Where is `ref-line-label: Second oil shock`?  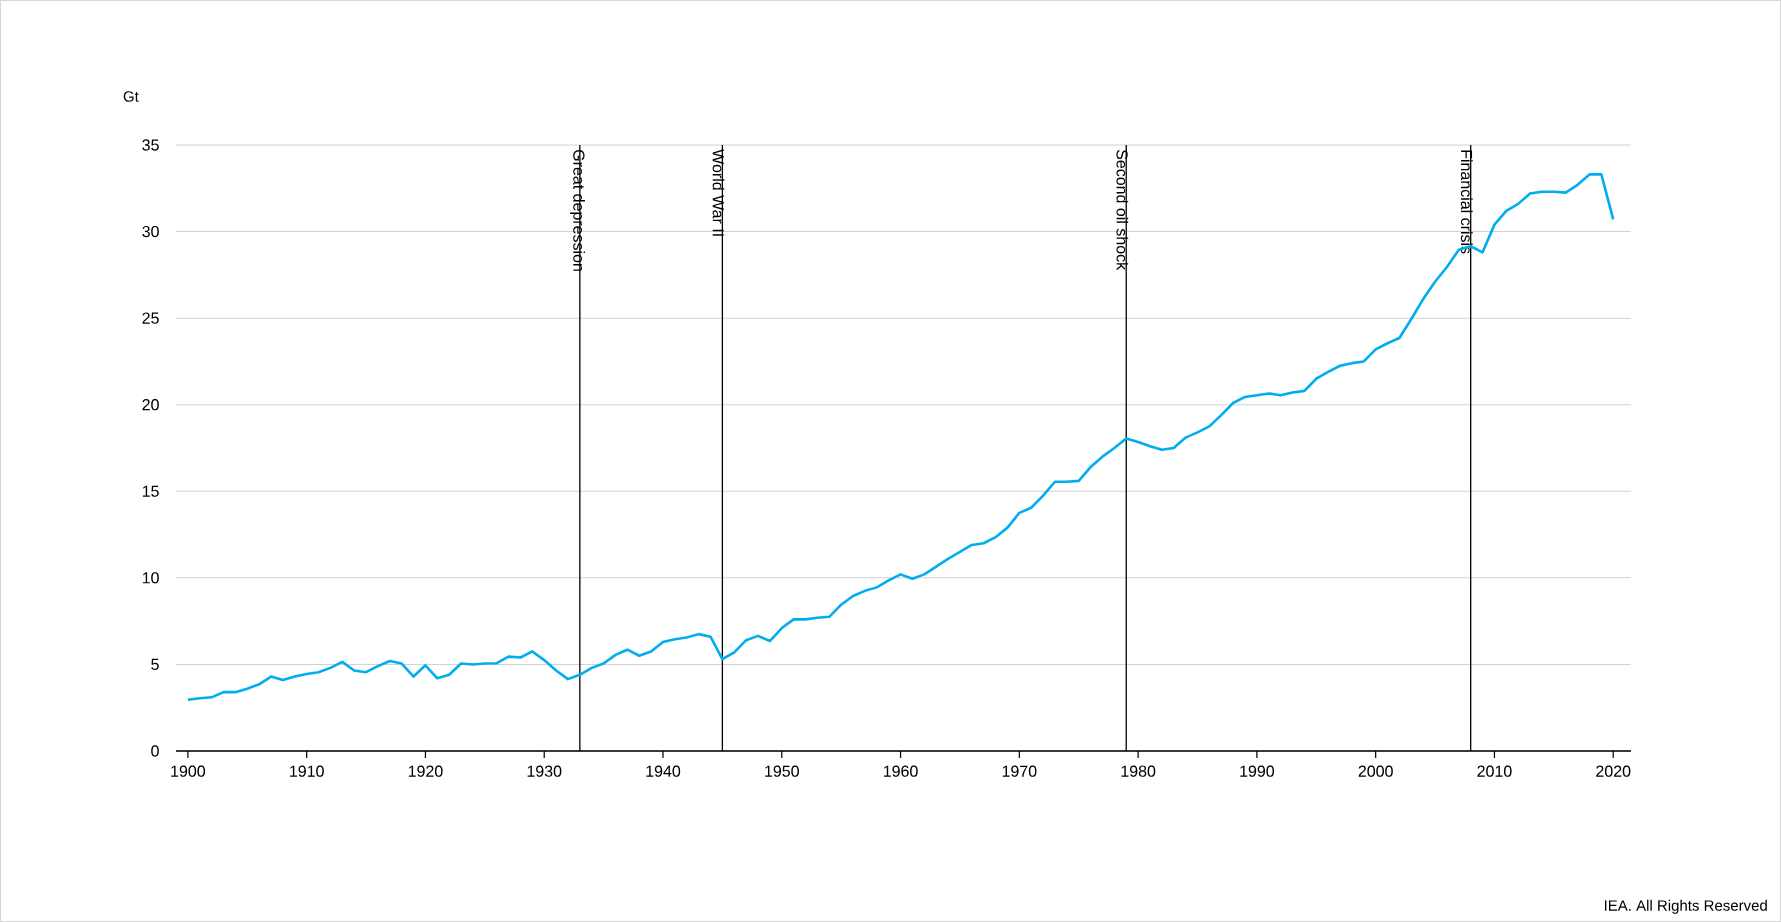 ref-line-label: Second oil shock is located at coordinates (1122, 210).